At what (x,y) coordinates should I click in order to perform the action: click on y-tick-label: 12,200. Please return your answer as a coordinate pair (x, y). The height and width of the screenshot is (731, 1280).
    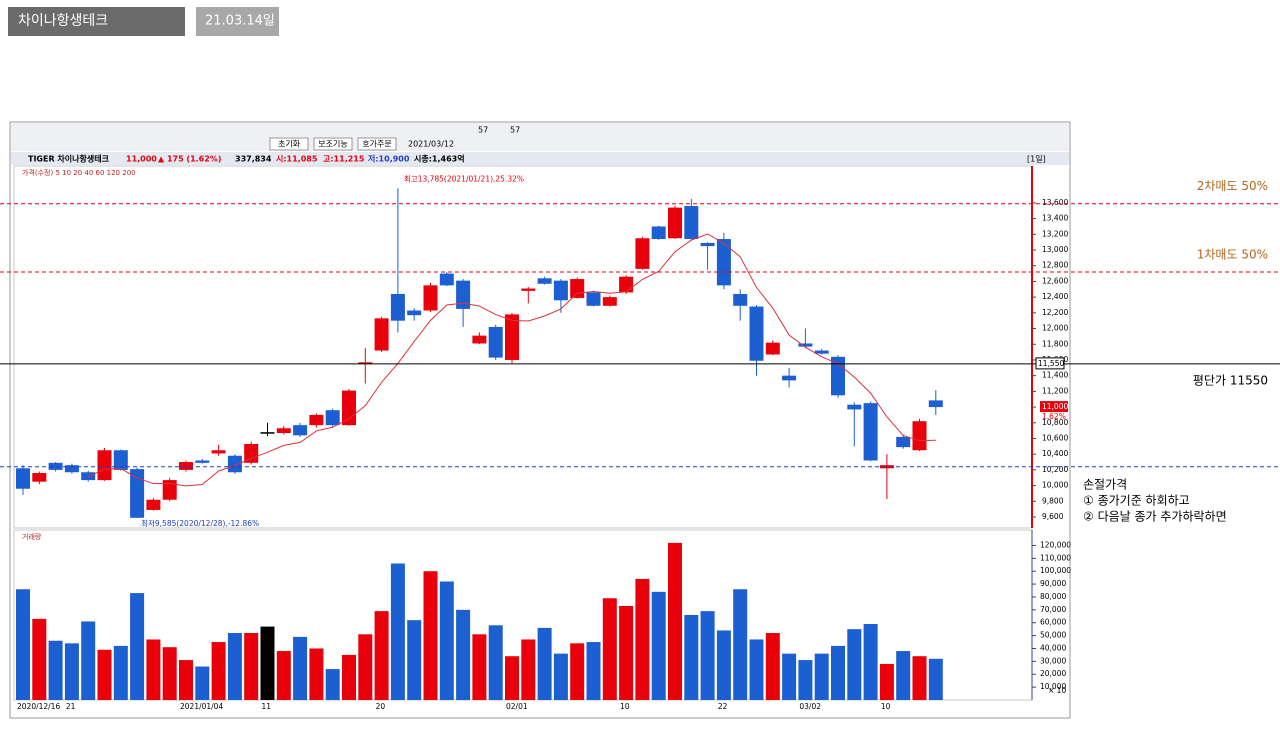
    Looking at the image, I should click on (1055, 312).